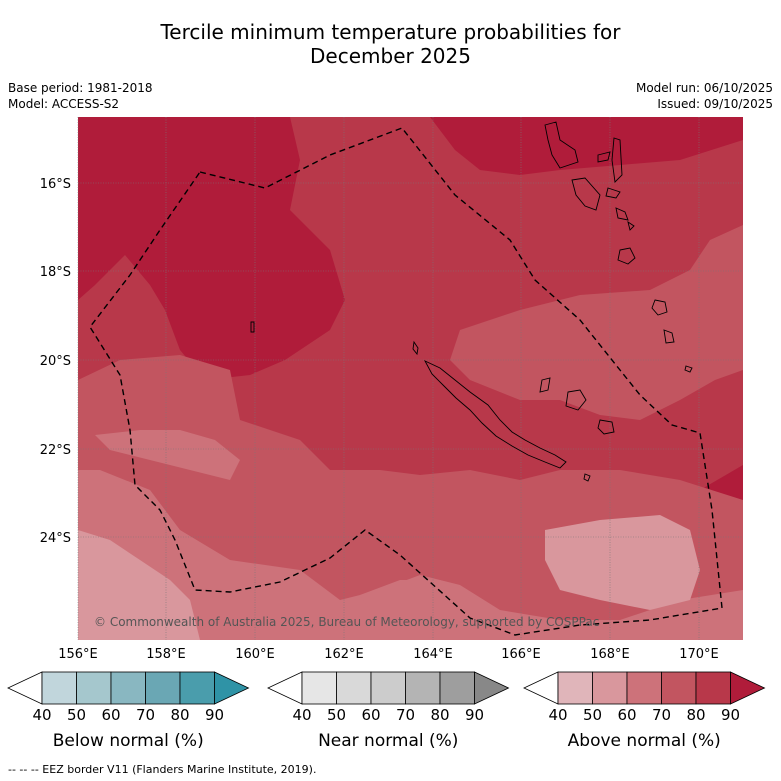 The height and width of the screenshot is (781, 781). I want to click on lat-tick-labels: 16°S 18°S 20°S 22°S 24°S, so click(55, 361).